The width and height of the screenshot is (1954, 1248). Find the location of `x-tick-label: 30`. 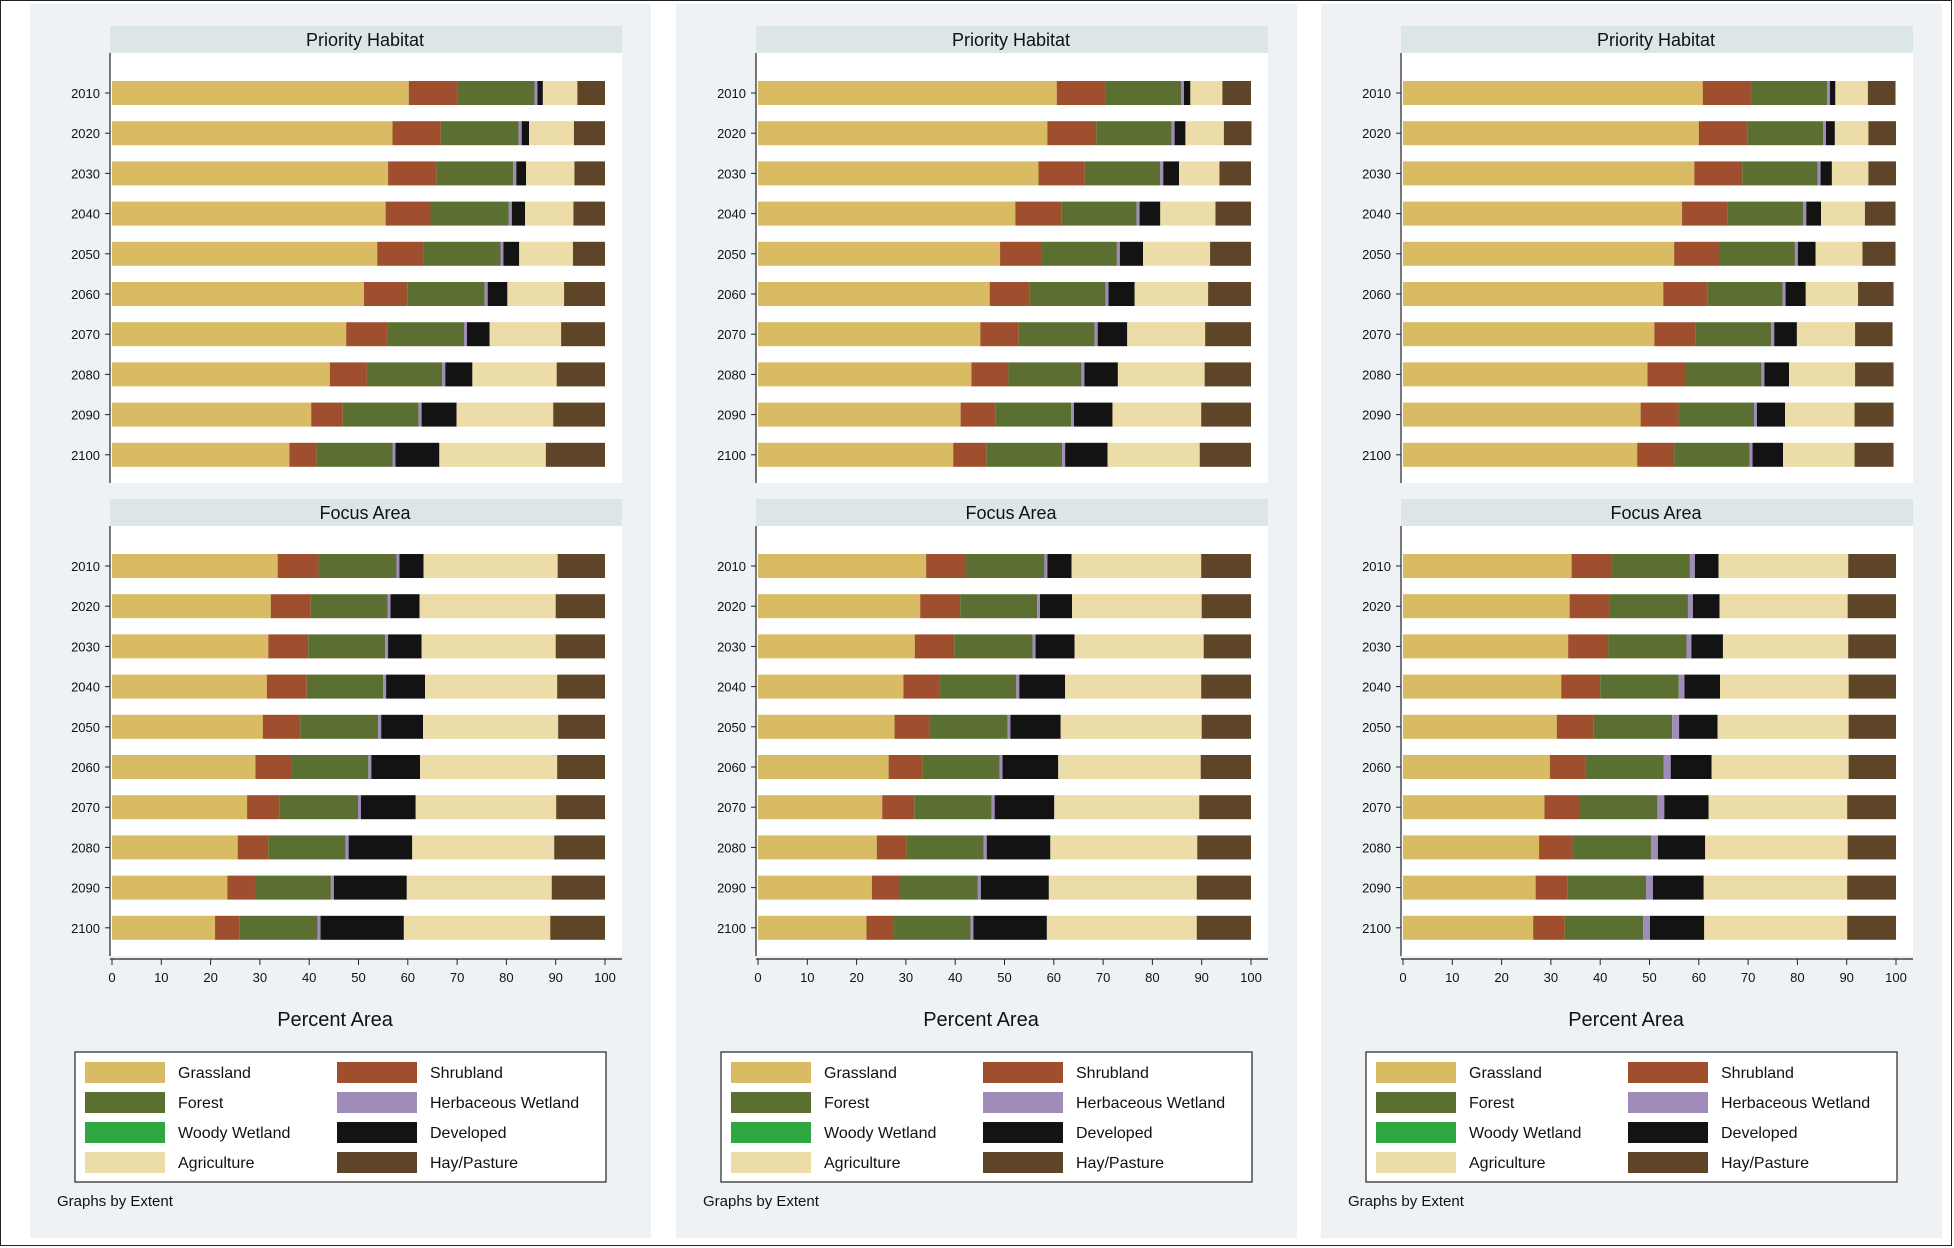

x-tick-label: 30 is located at coordinates (1551, 977).